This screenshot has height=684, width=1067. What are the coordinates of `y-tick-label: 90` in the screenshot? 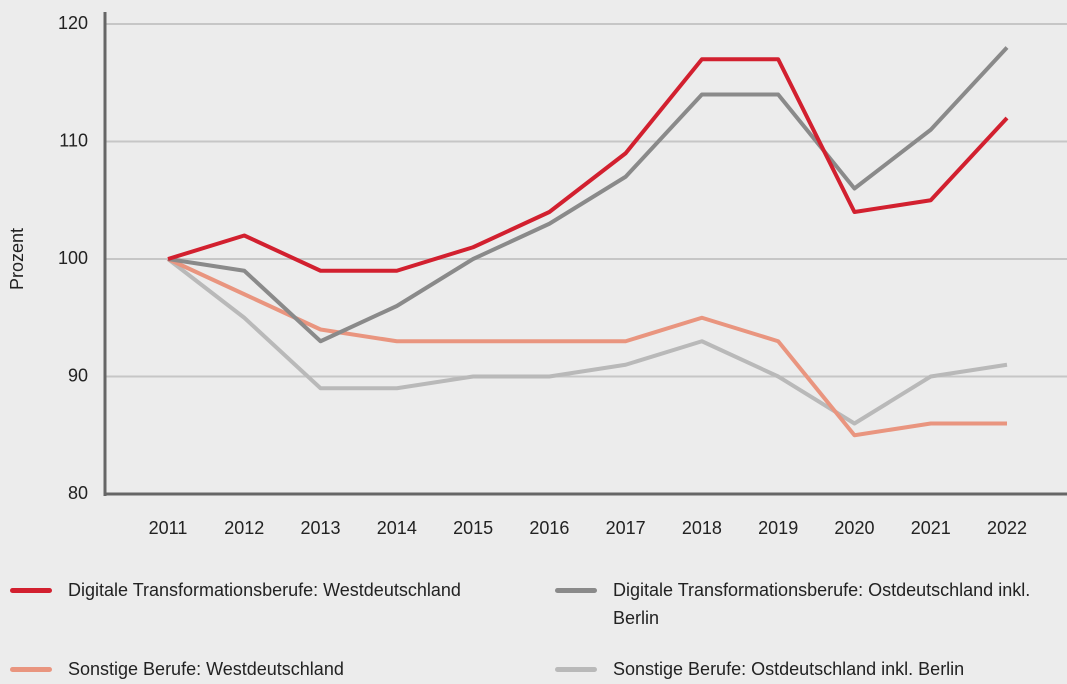 It's located at (78, 375).